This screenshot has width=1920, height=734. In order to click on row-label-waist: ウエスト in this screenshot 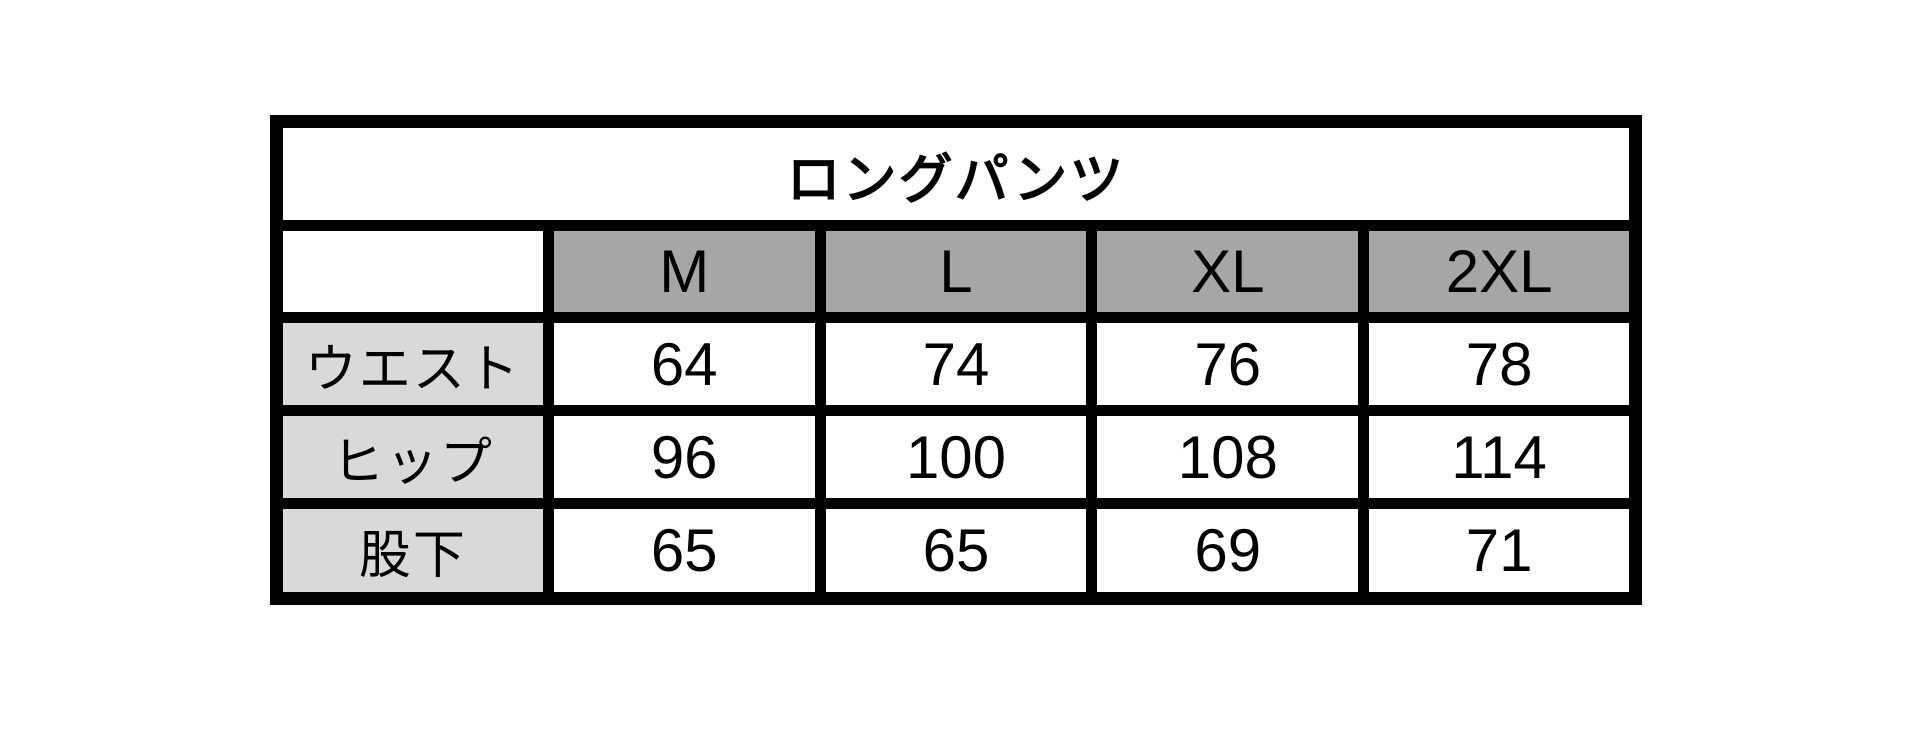, I will do `click(412, 364)`.